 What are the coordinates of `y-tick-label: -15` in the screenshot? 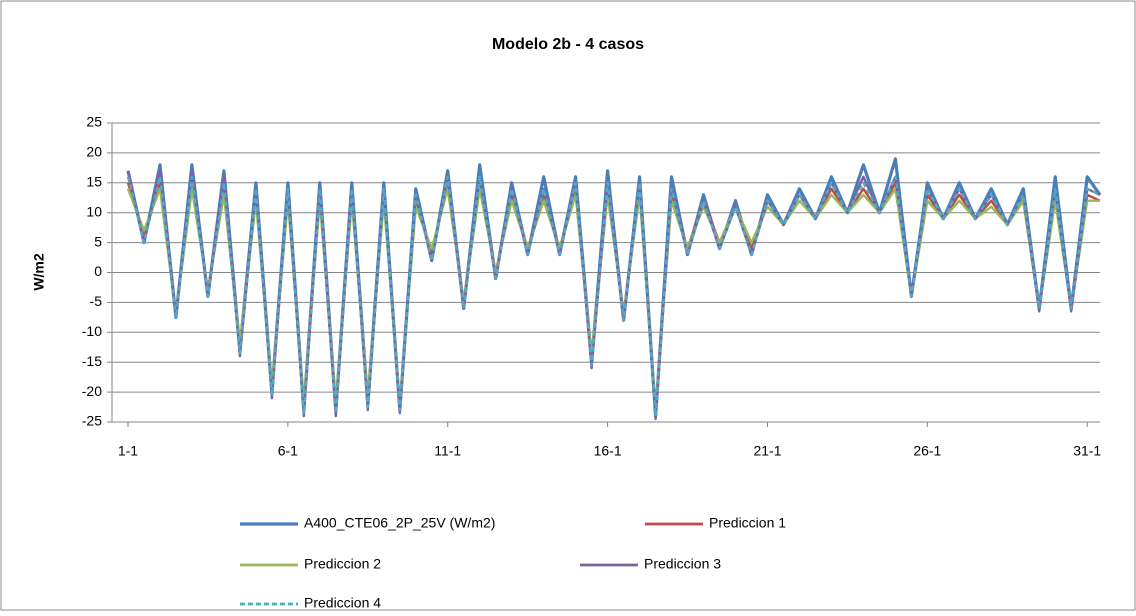 It's located at (92, 361).